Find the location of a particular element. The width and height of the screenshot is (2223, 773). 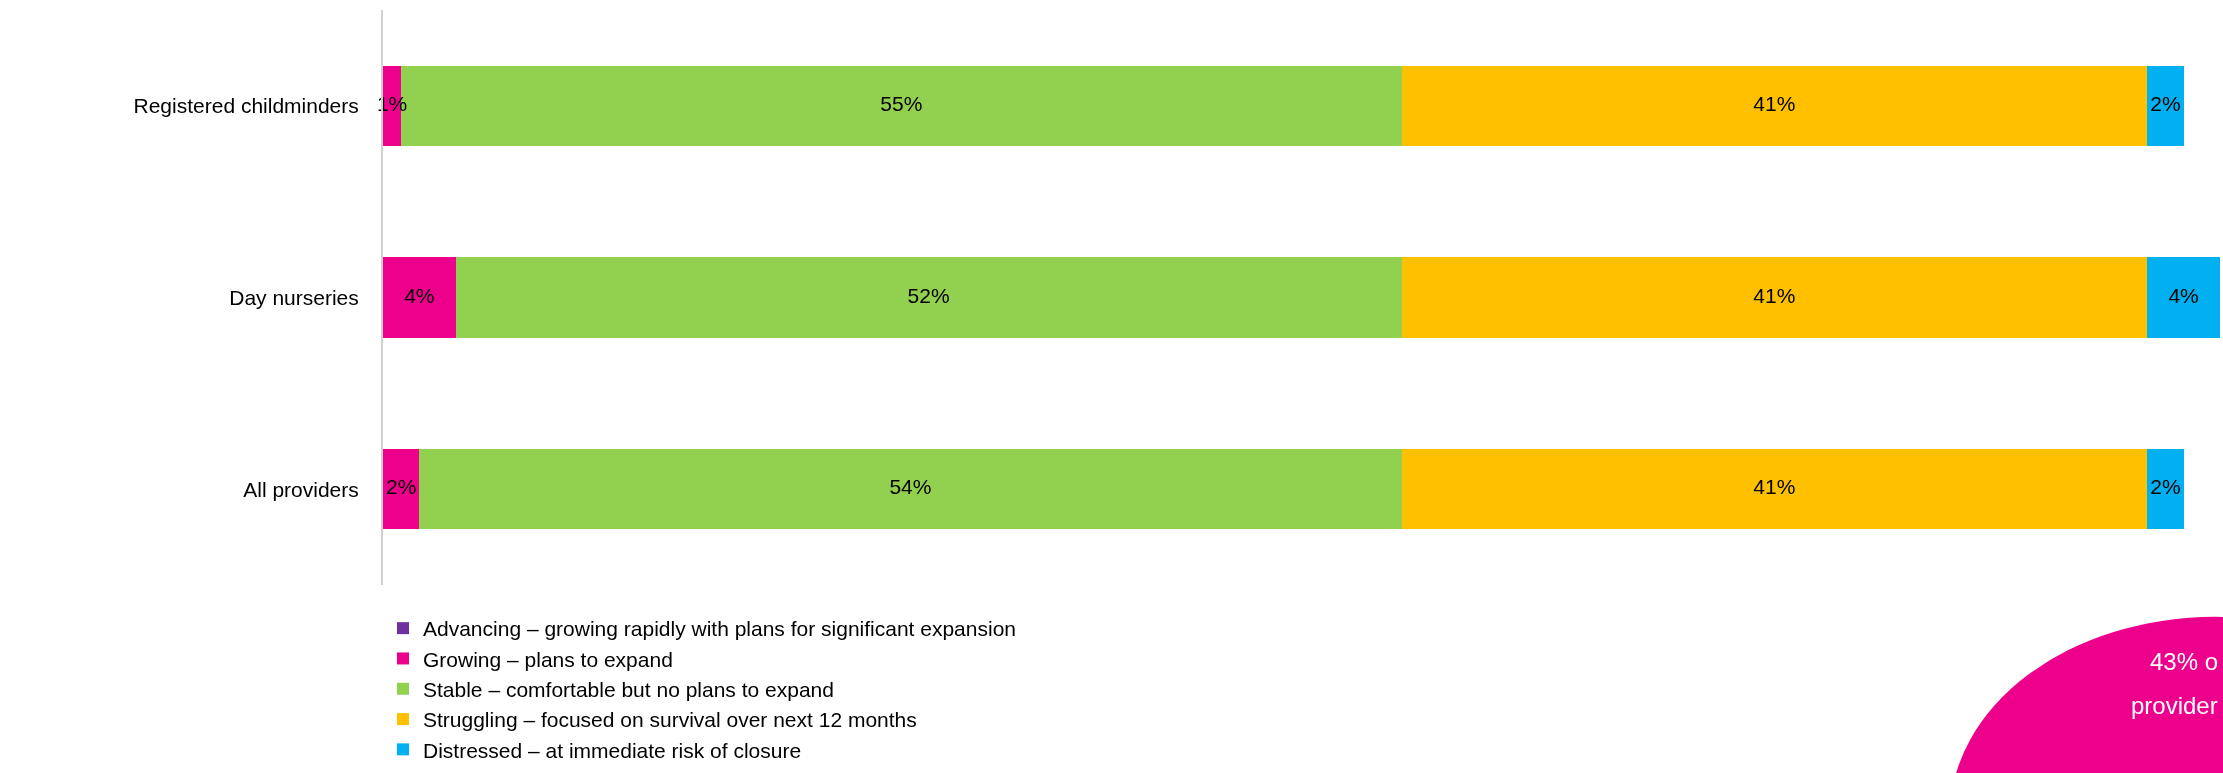

legend-label: Growing – plans to expand is located at coordinates (548, 659).